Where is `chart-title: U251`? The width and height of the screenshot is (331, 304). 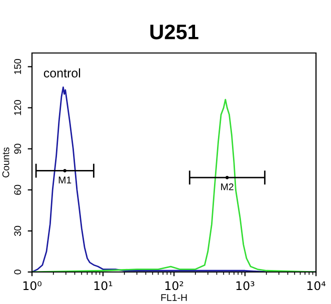
chart-title: U251 is located at coordinates (174, 32).